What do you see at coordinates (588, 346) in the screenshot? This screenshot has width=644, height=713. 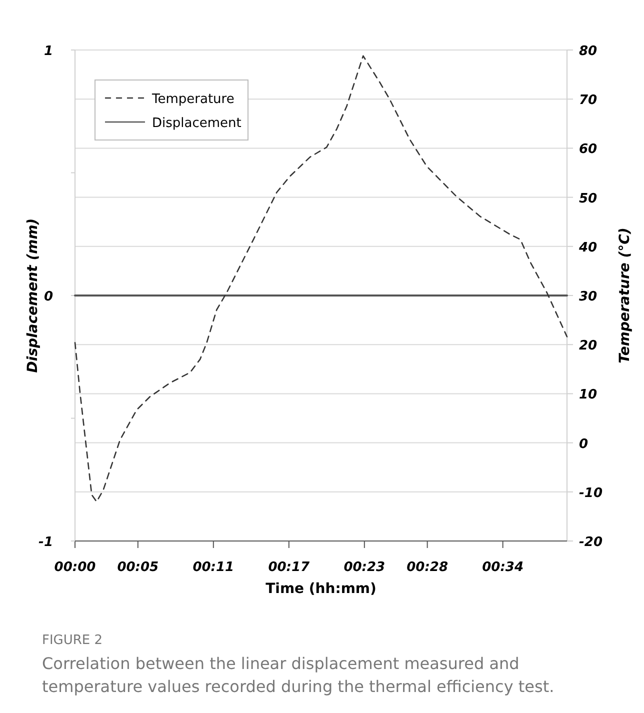 I see `y2-tick-label: 20` at bounding box center [588, 346].